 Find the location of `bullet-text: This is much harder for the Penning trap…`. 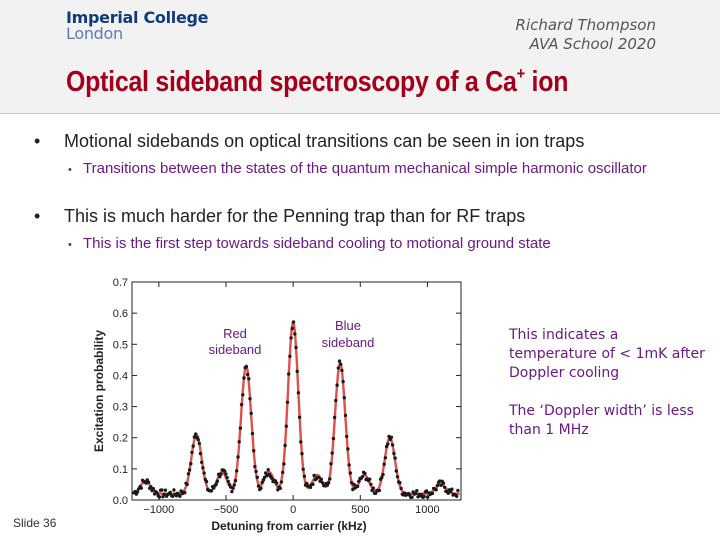

bullet-text: This is much harder for the Penning trap… is located at coordinates (295, 216).